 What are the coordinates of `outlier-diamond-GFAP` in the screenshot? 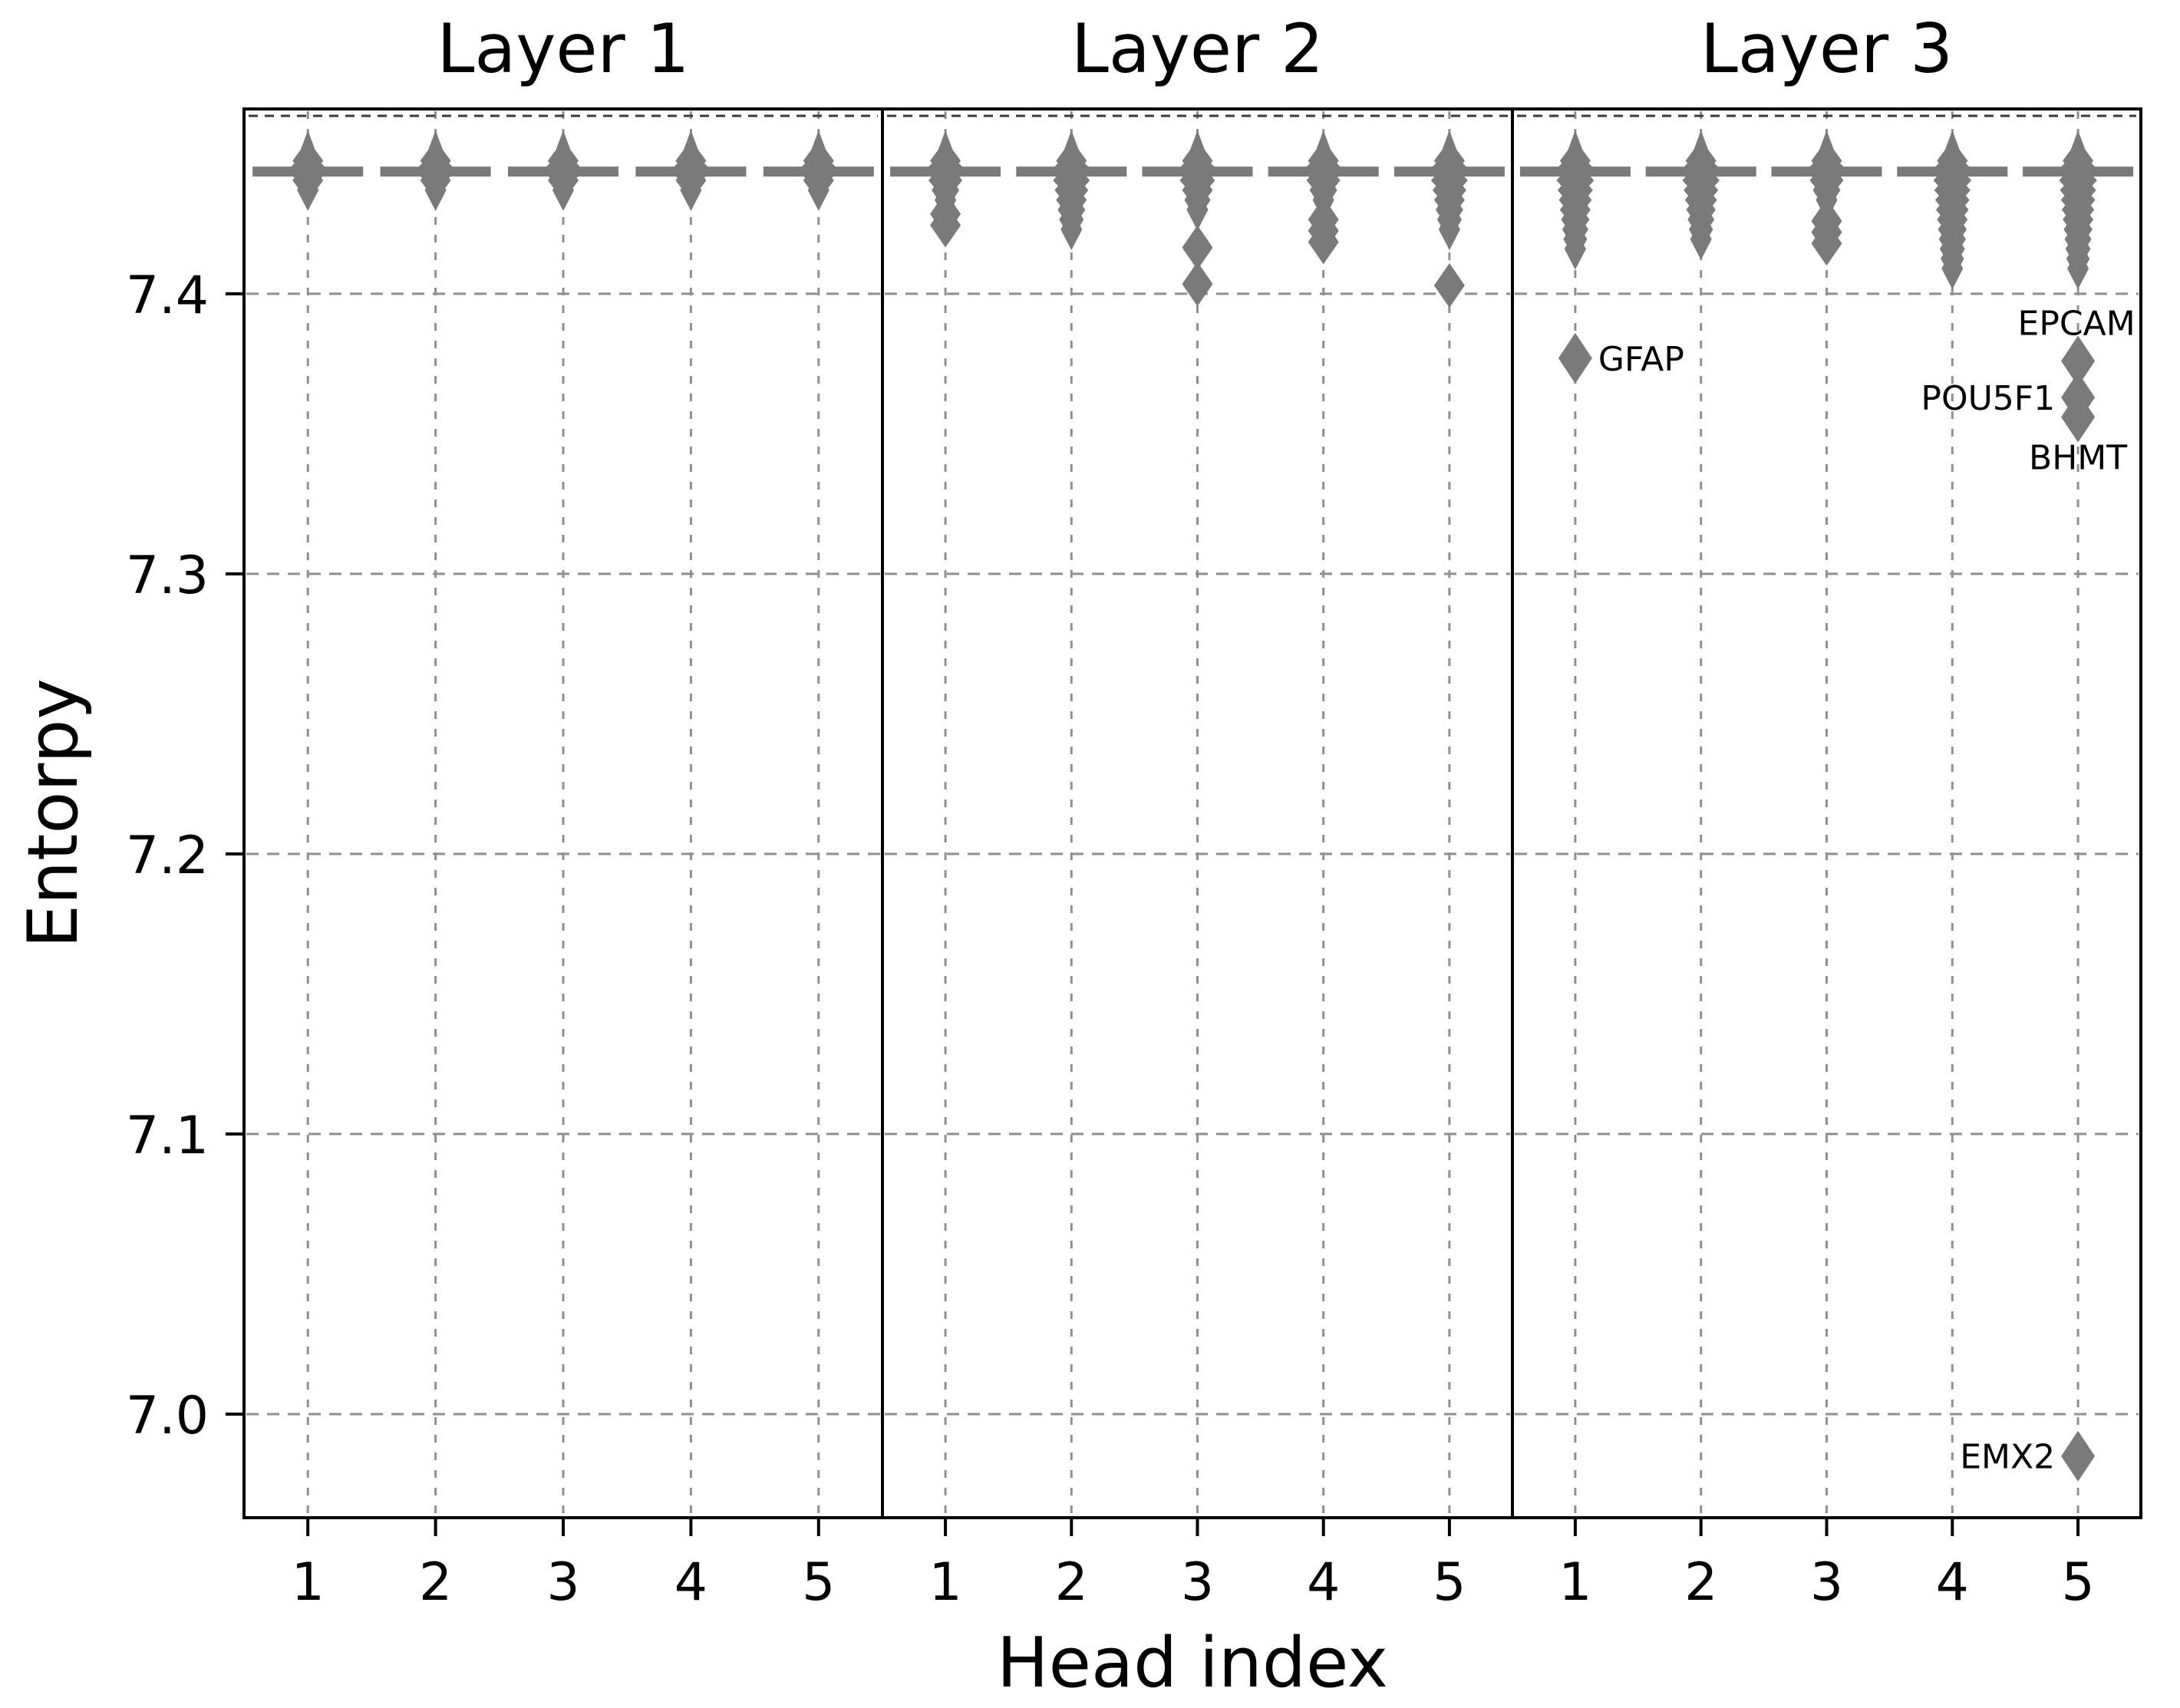 It's located at (1575, 358).